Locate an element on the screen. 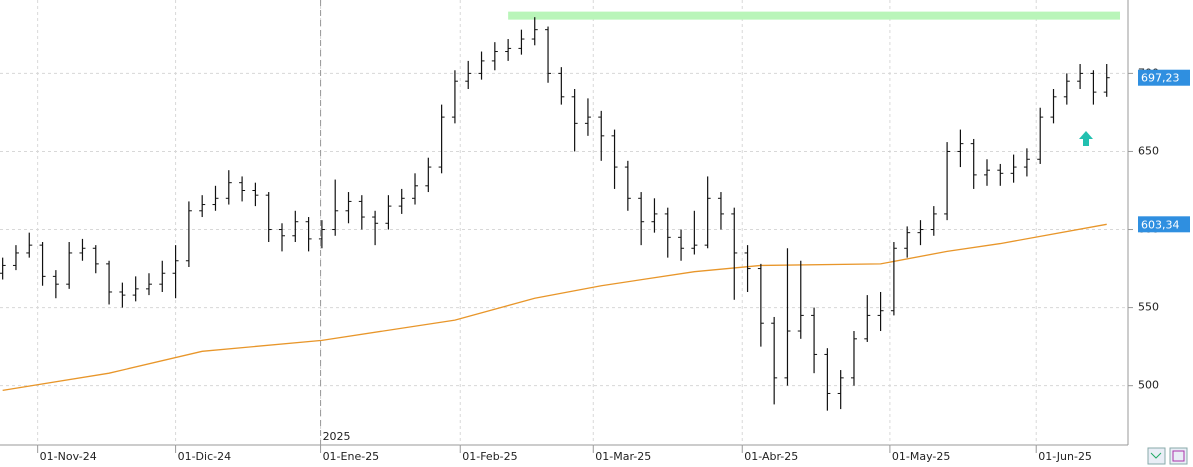  y-tick-label: 650 is located at coordinates (1148, 150).